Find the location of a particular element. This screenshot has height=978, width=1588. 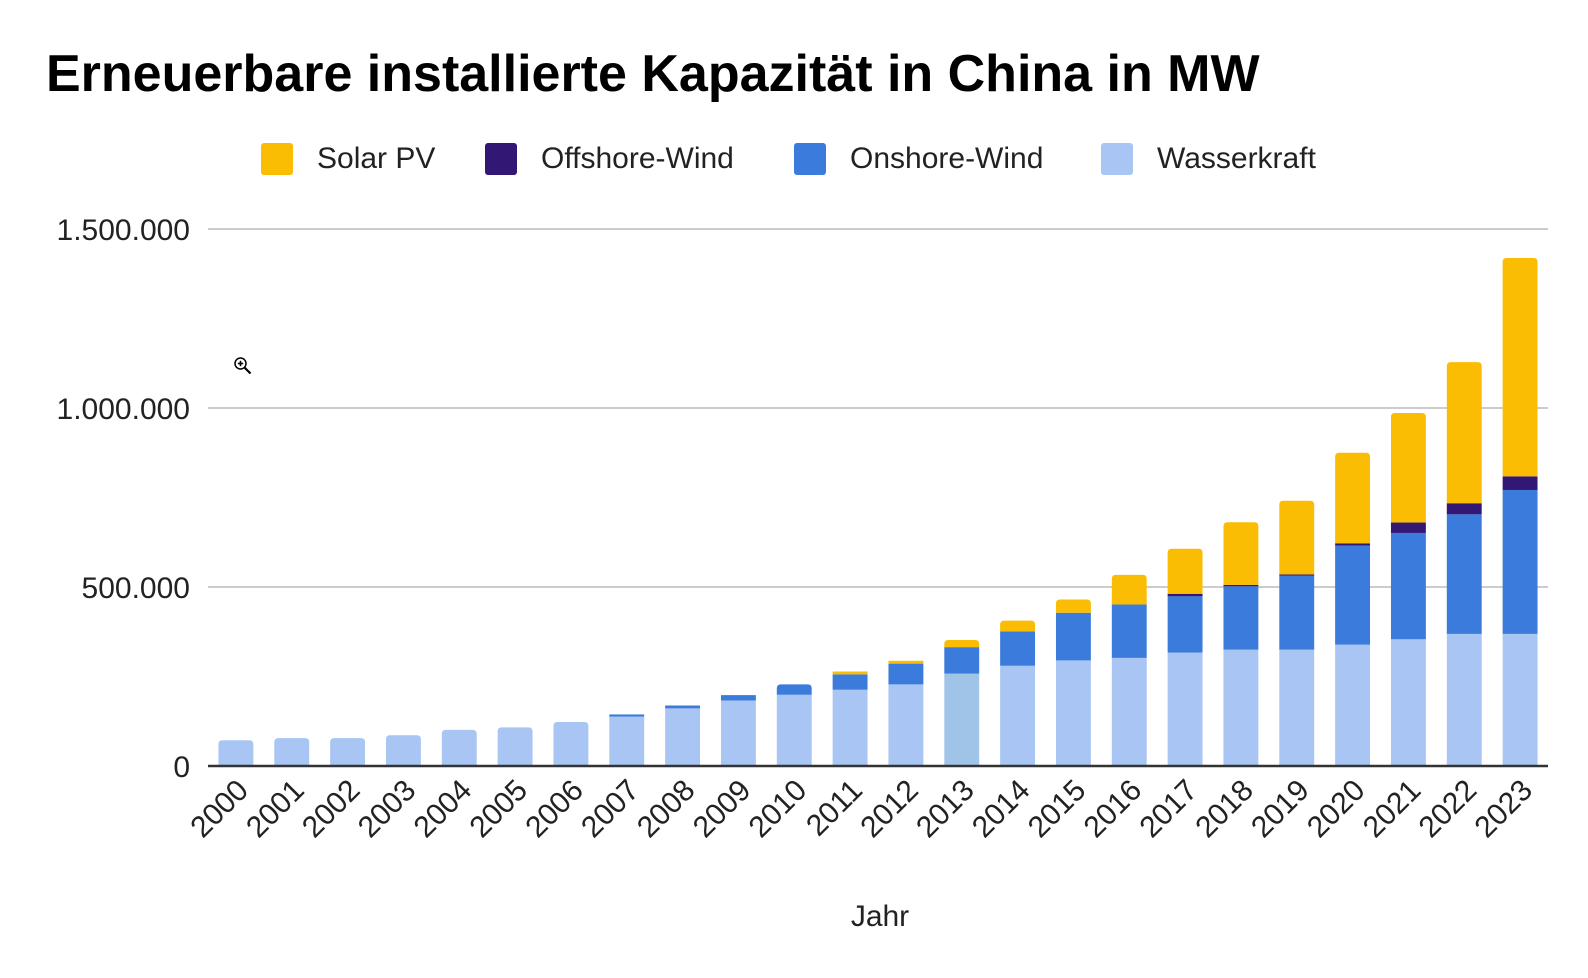

bar-stack-2008 is located at coordinates (683, 735).